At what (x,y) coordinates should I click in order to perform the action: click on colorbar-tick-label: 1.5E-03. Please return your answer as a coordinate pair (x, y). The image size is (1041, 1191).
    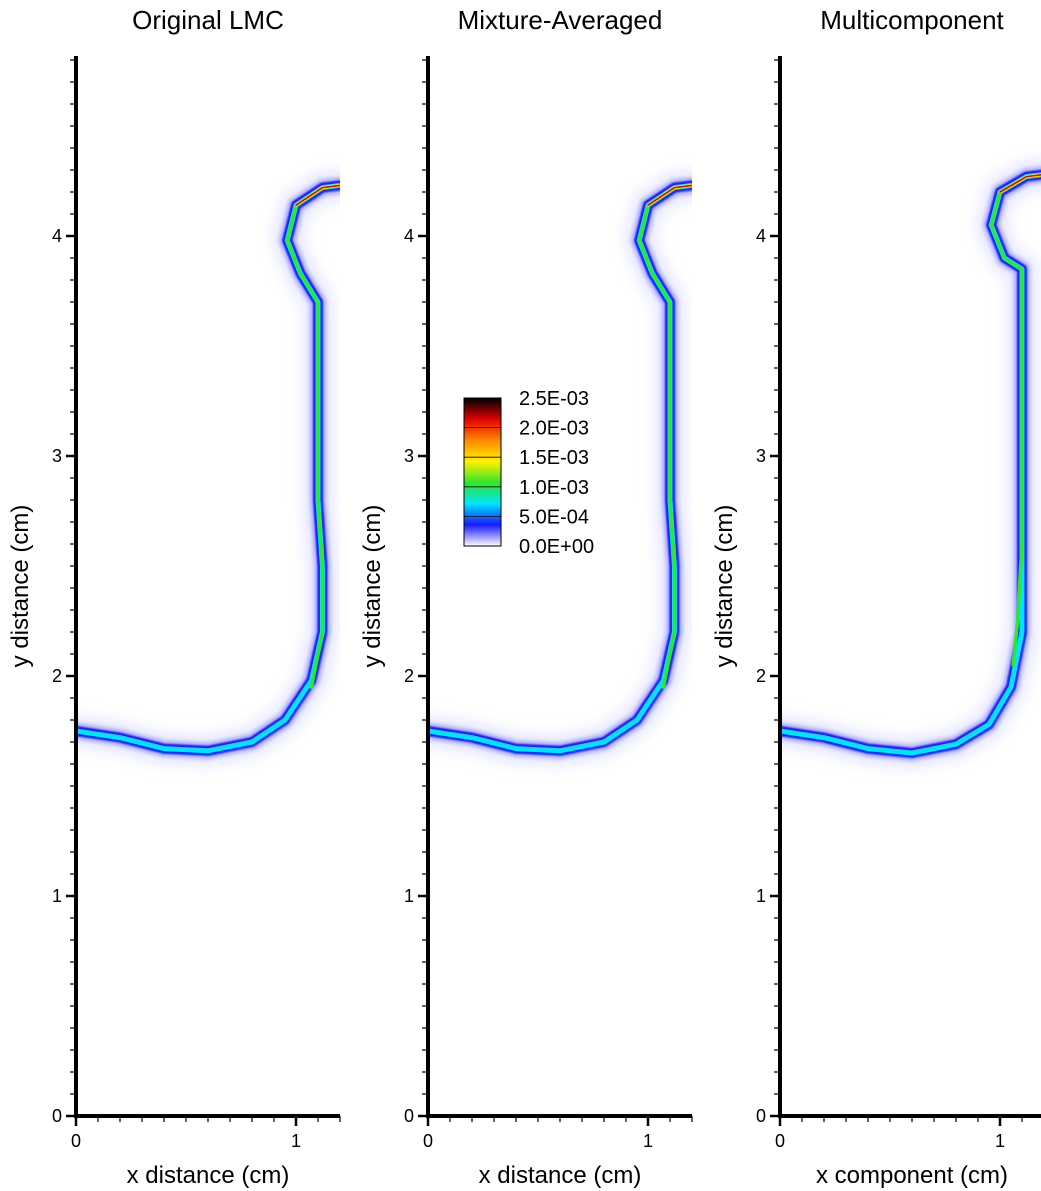
    Looking at the image, I should click on (554, 458).